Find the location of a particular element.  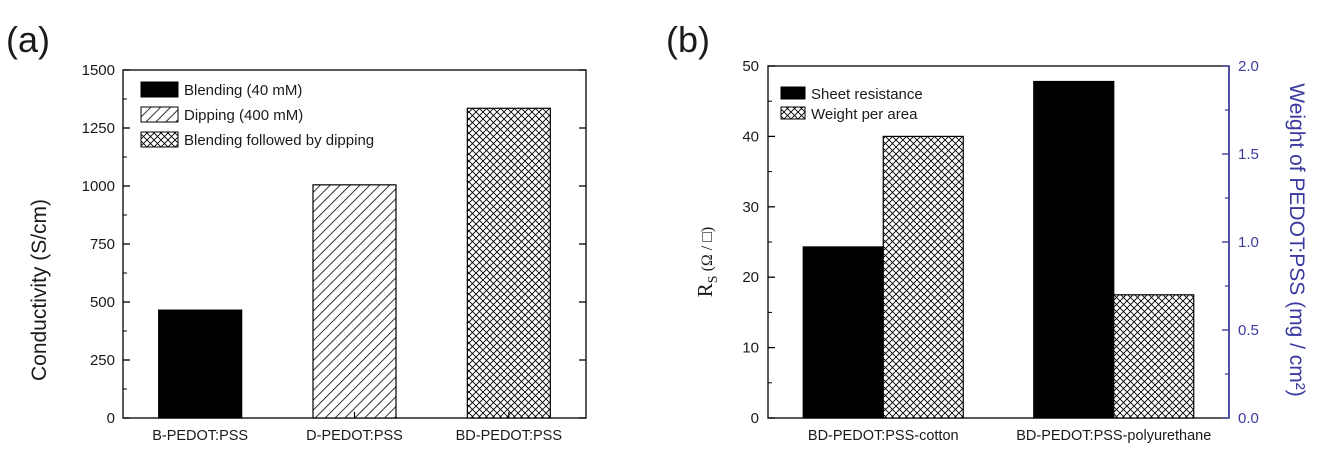

panel-label-b: (b) is located at coordinates (688, 39).